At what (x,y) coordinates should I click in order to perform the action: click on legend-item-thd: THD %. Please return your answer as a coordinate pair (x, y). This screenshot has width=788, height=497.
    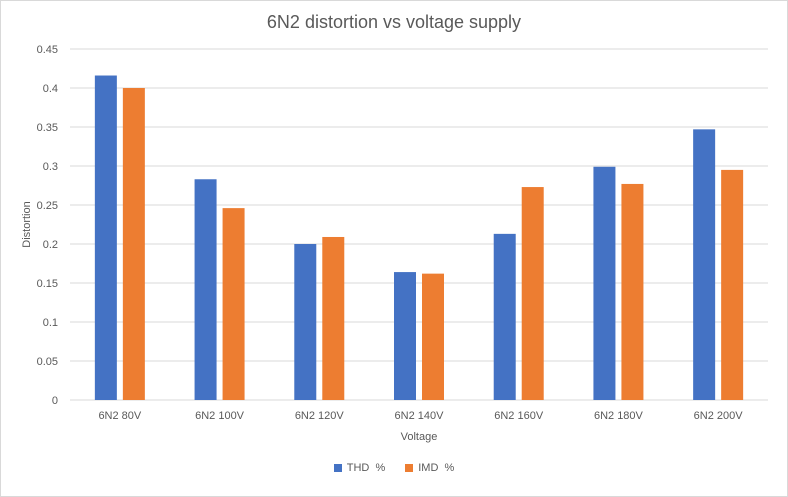
    Looking at the image, I should click on (359, 468).